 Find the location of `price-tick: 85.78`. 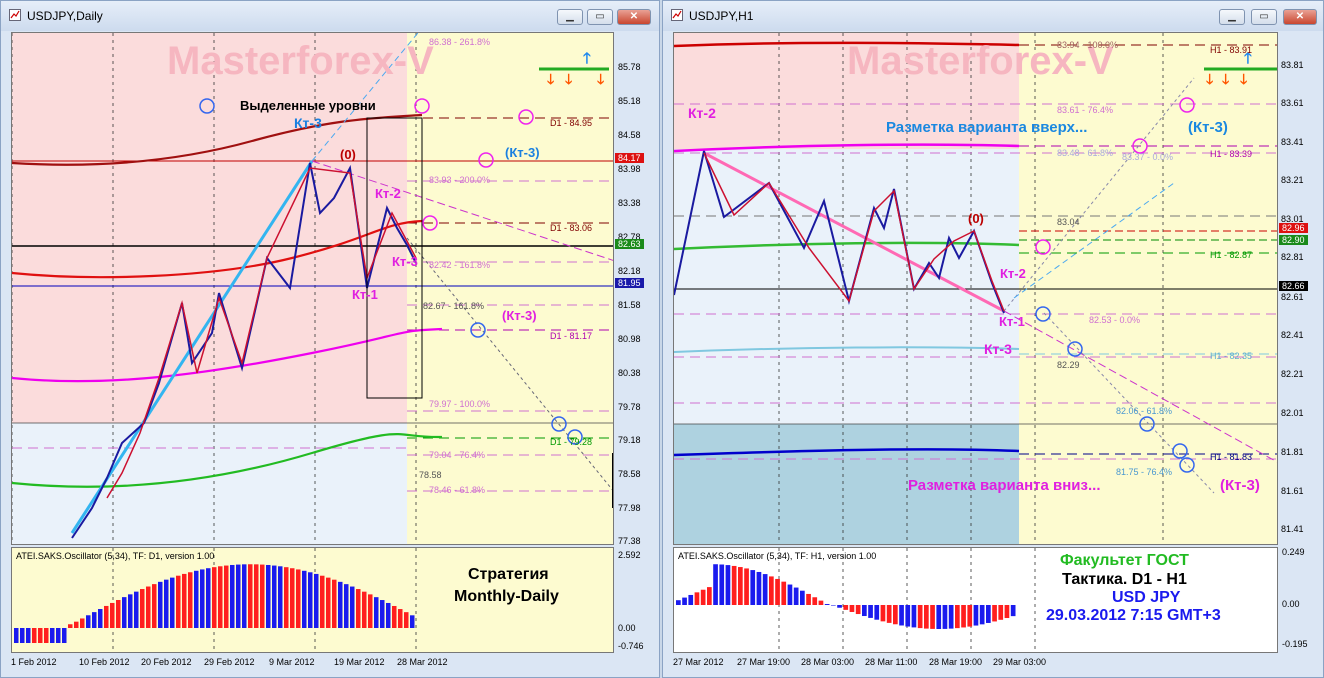

price-tick: 85.78 is located at coordinates (629, 67).